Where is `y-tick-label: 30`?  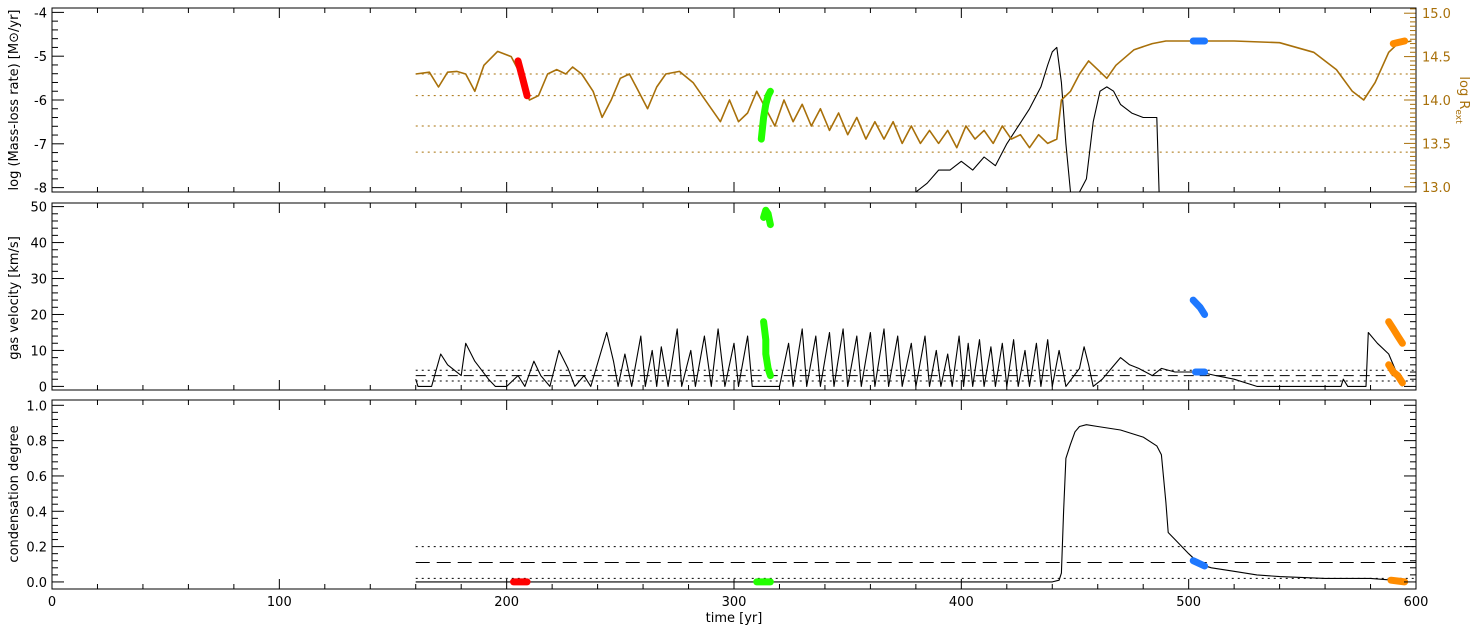 y-tick-label: 30 is located at coordinates (38, 280).